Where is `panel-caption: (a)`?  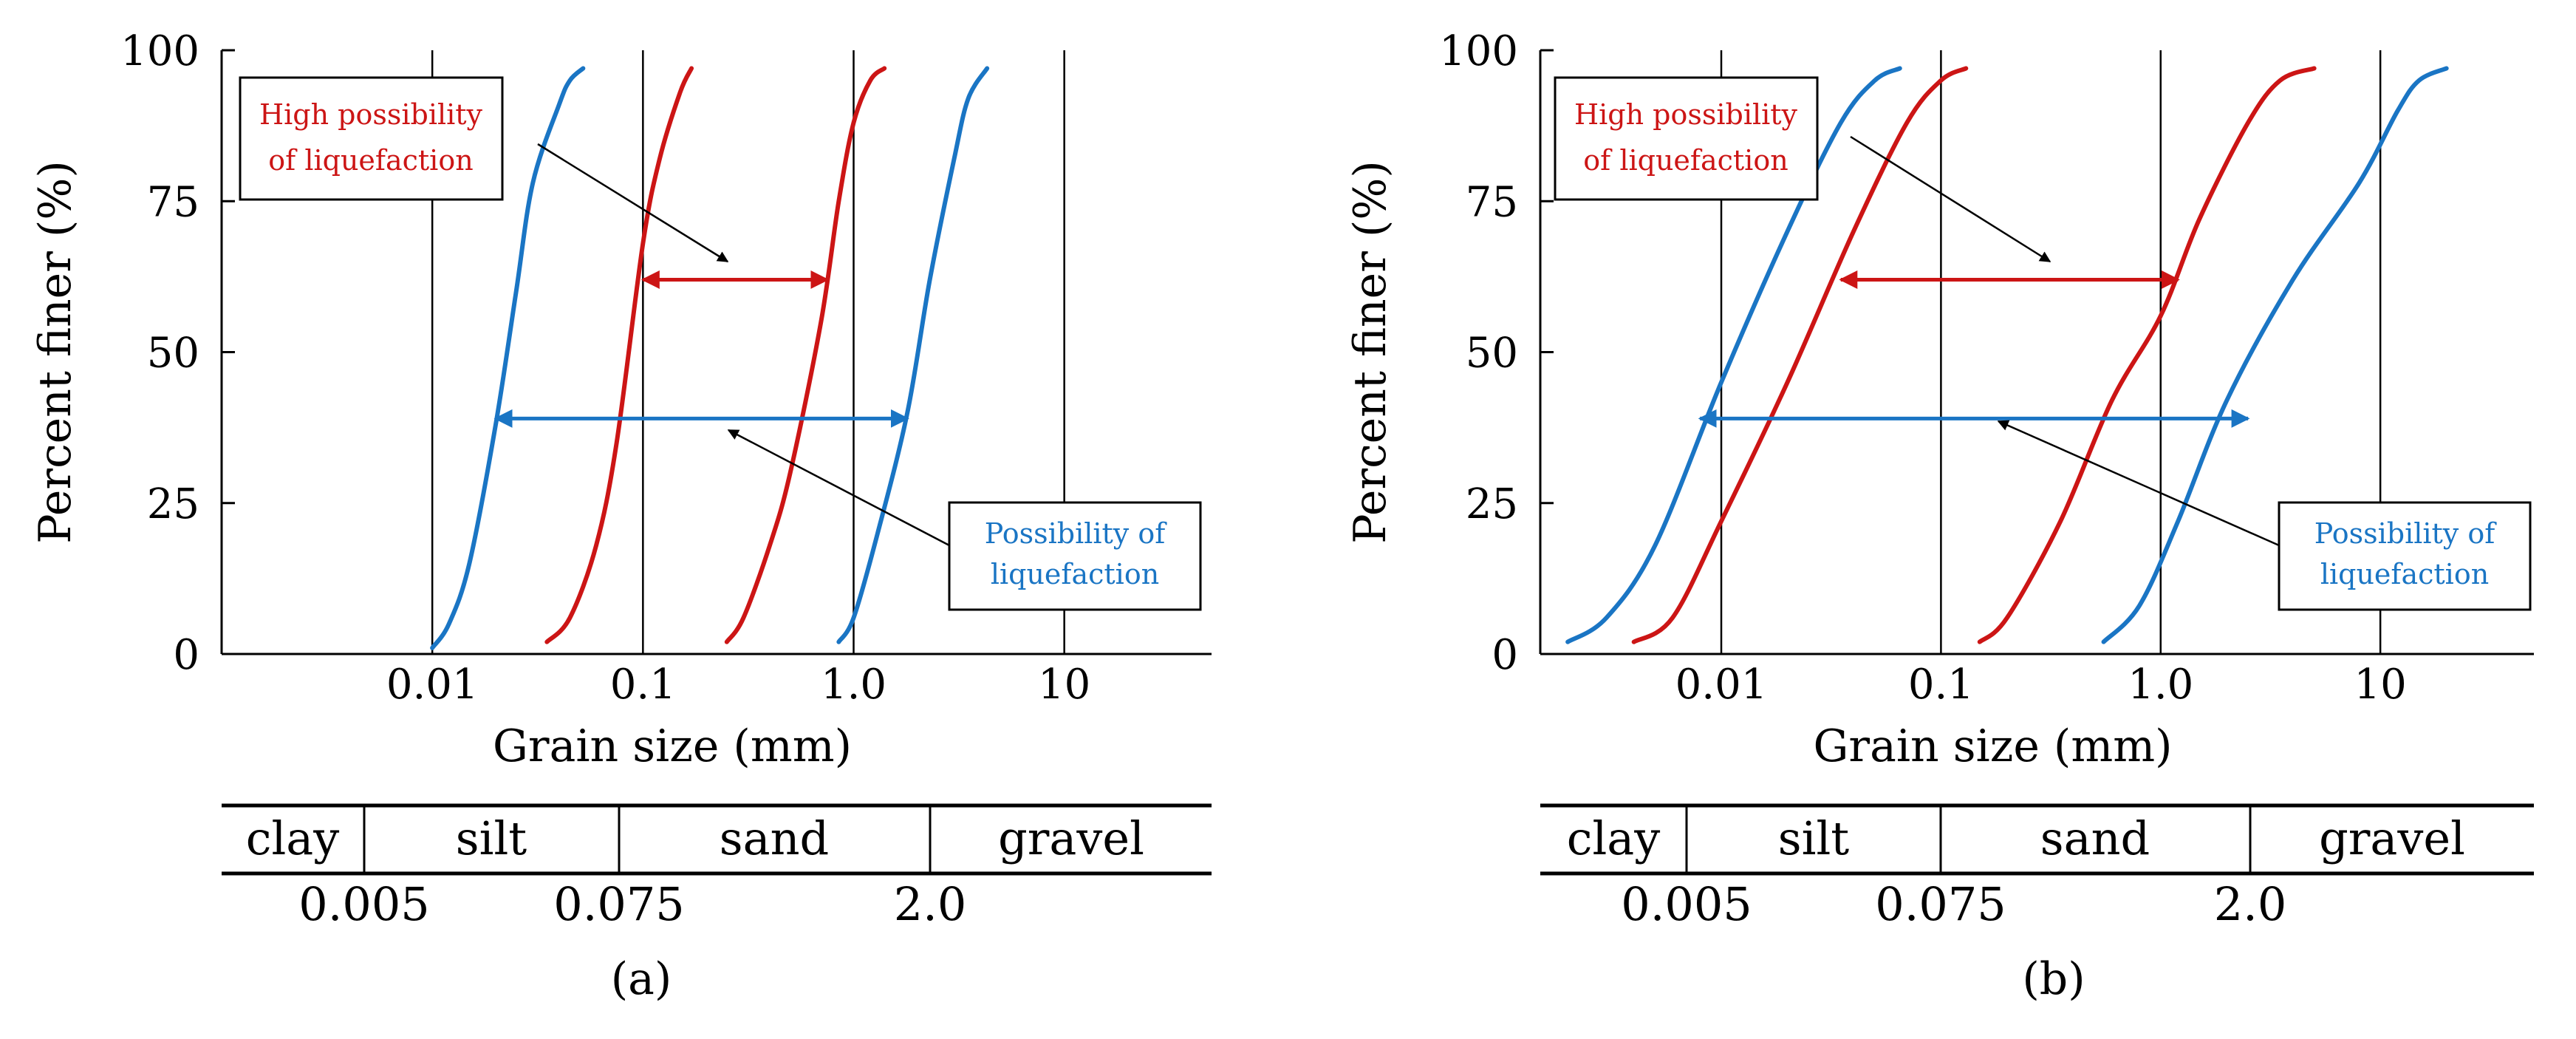
panel-caption: (a) is located at coordinates (641, 979).